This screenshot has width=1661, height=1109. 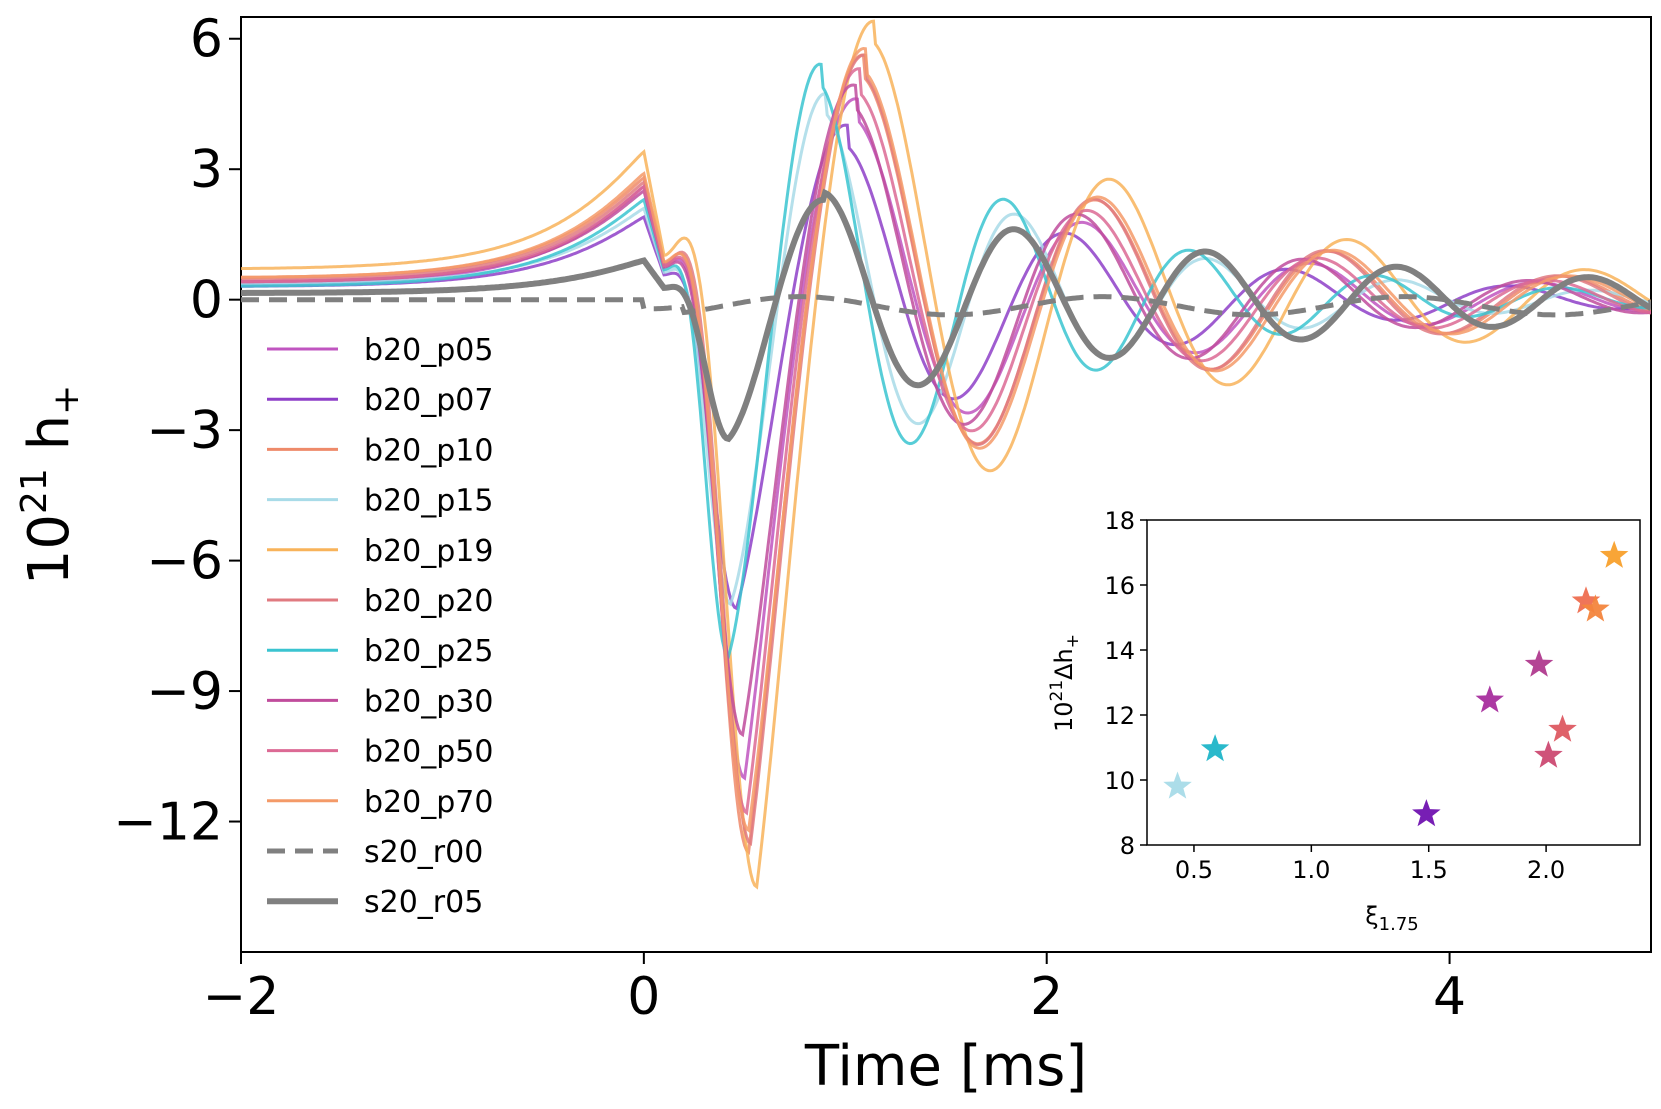 What do you see at coordinates (1429, 870) in the screenshot?
I see `inset-x-tick-label: 1.5` at bounding box center [1429, 870].